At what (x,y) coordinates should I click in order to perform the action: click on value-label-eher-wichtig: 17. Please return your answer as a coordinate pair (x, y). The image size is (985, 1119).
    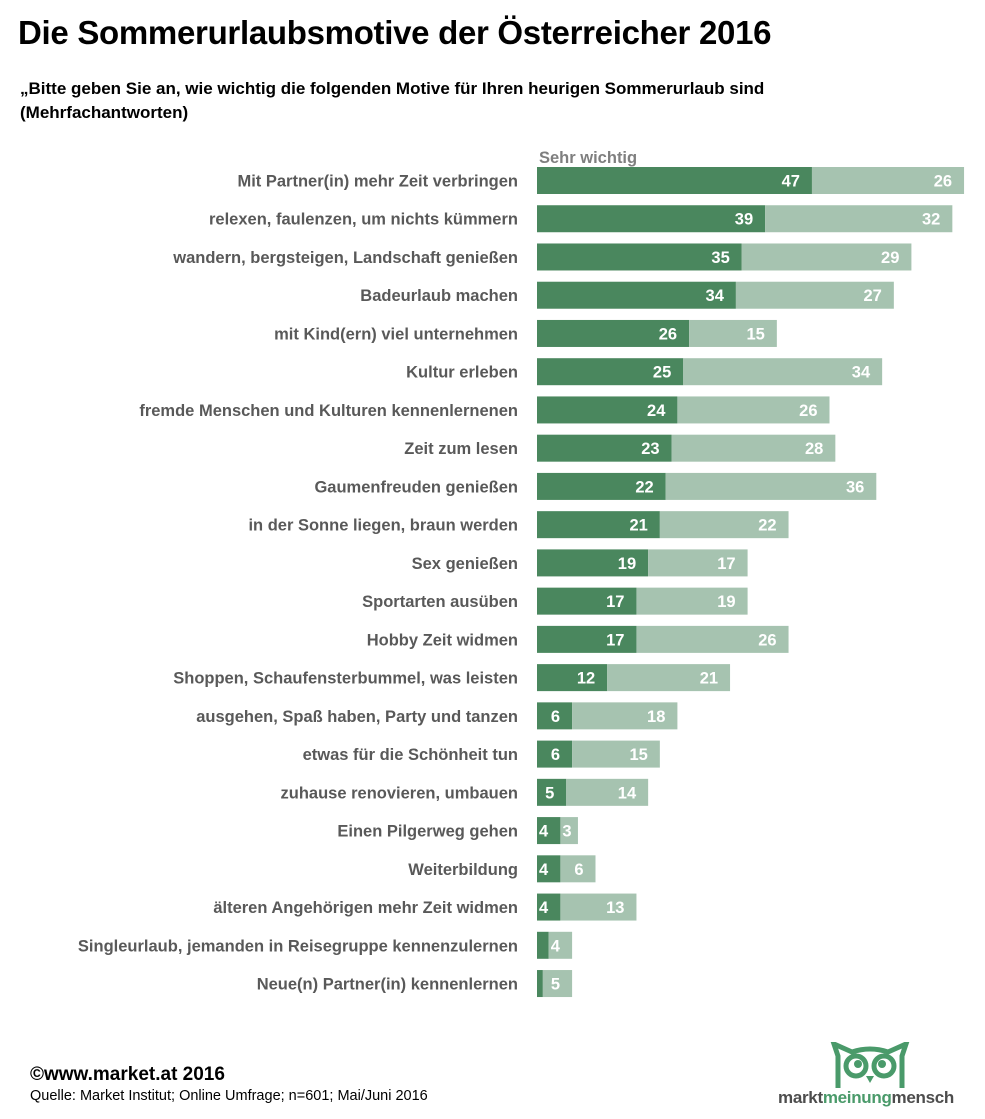
    Looking at the image, I should click on (726, 564).